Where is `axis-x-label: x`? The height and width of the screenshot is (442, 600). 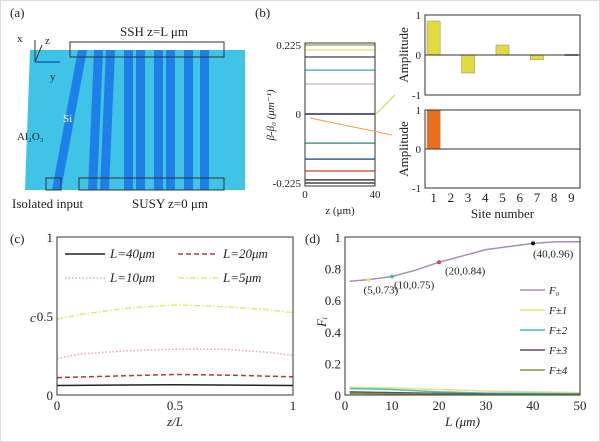 axis-x-label: x is located at coordinates (20, 39).